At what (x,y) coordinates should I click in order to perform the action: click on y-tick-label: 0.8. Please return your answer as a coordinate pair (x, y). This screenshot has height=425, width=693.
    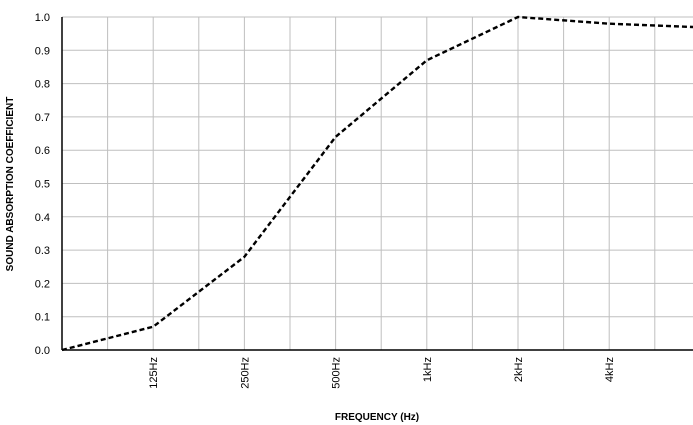
    Looking at the image, I should click on (42, 85).